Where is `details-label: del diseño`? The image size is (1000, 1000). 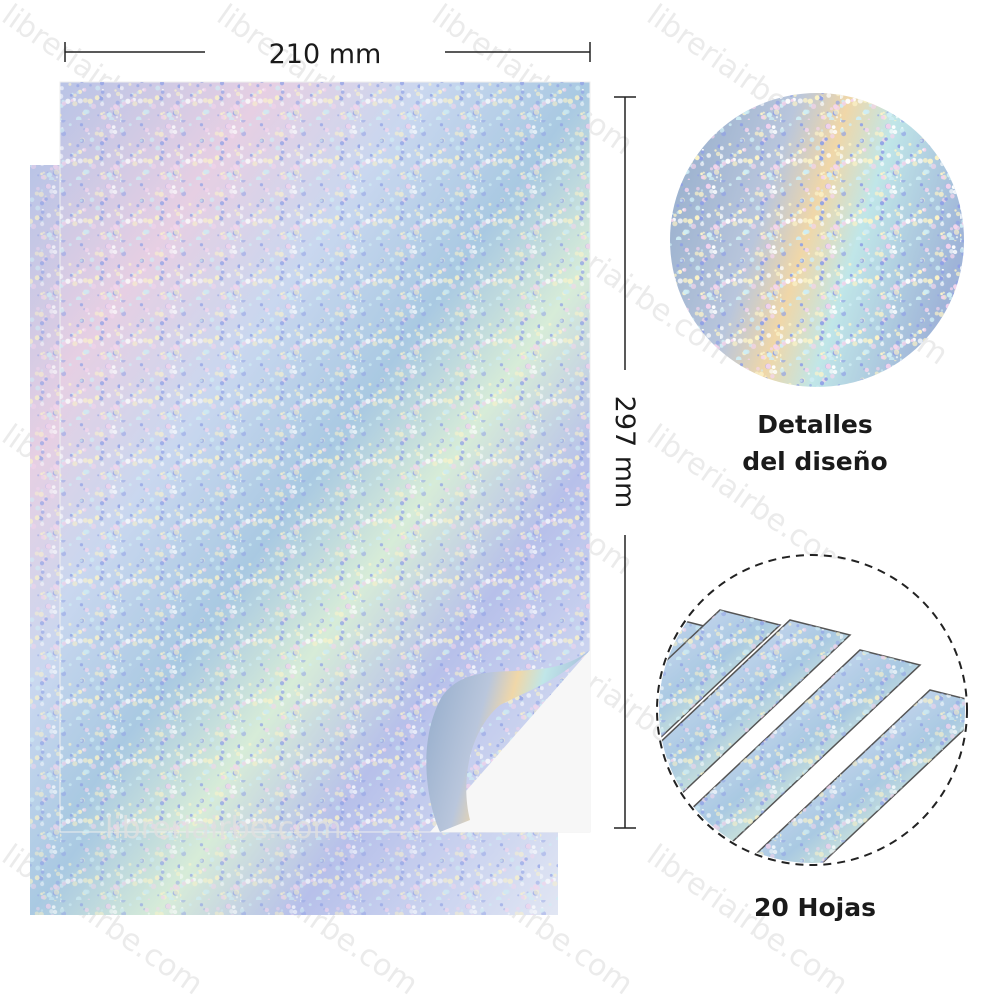 details-label: del diseño is located at coordinates (814, 461).